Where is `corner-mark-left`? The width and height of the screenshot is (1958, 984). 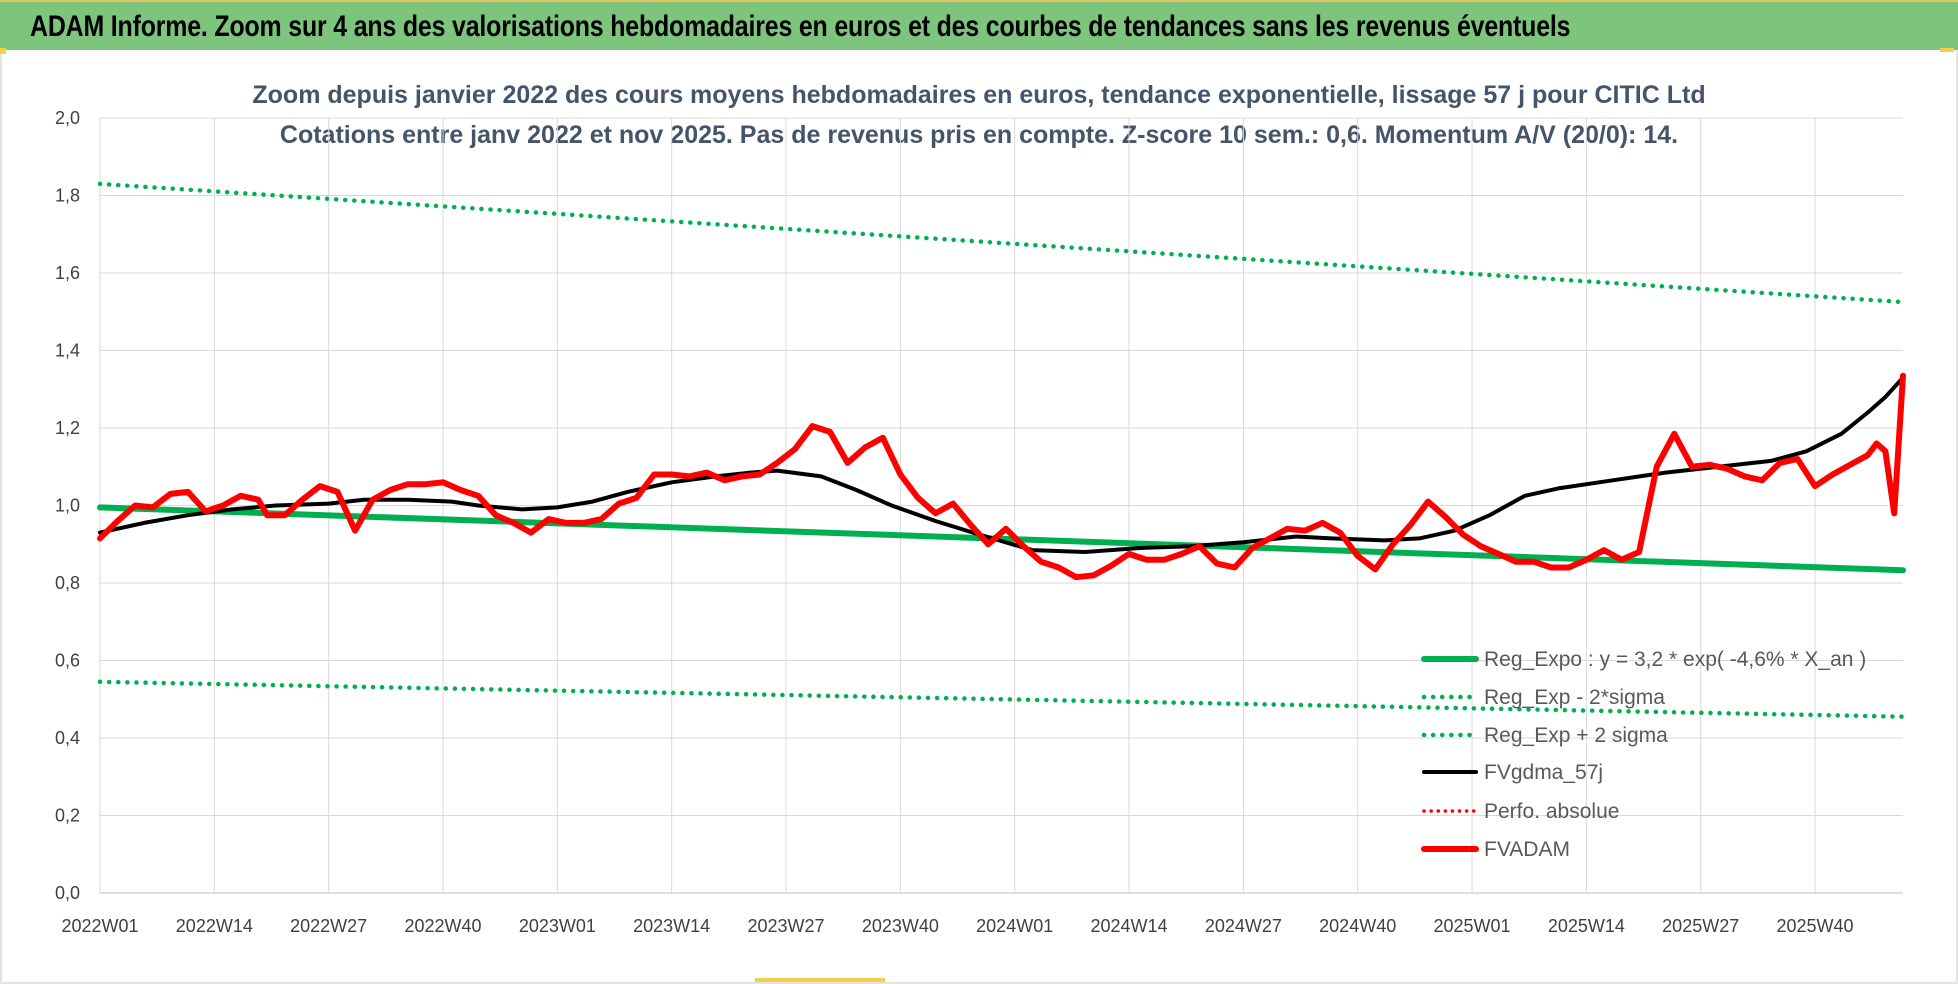
corner-mark-left is located at coordinates (3, 51).